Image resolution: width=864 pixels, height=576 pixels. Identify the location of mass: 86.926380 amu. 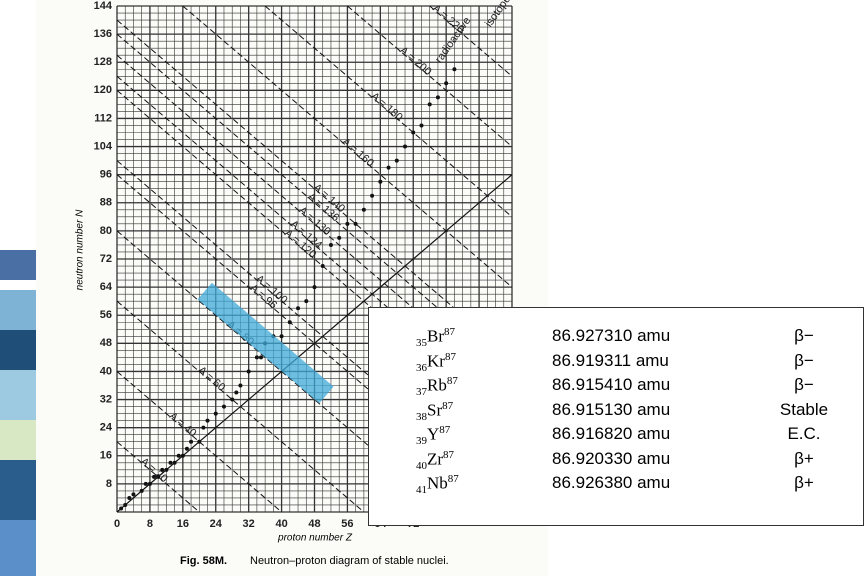
(611, 482).